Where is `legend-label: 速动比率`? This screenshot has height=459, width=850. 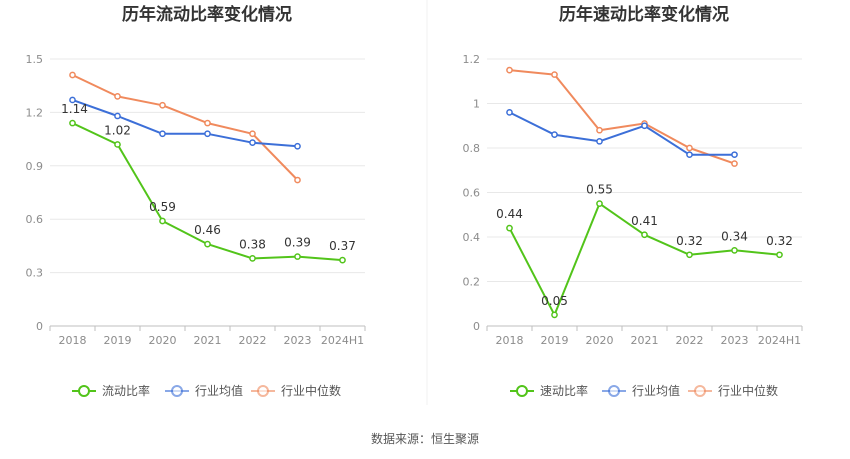 legend-label: 速动比率 is located at coordinates (564, 390).